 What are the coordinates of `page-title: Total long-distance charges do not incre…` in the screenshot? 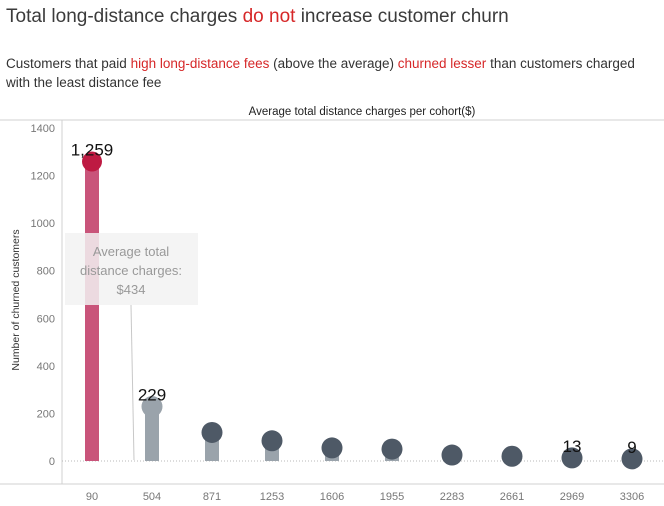 It's located at (257, 17).